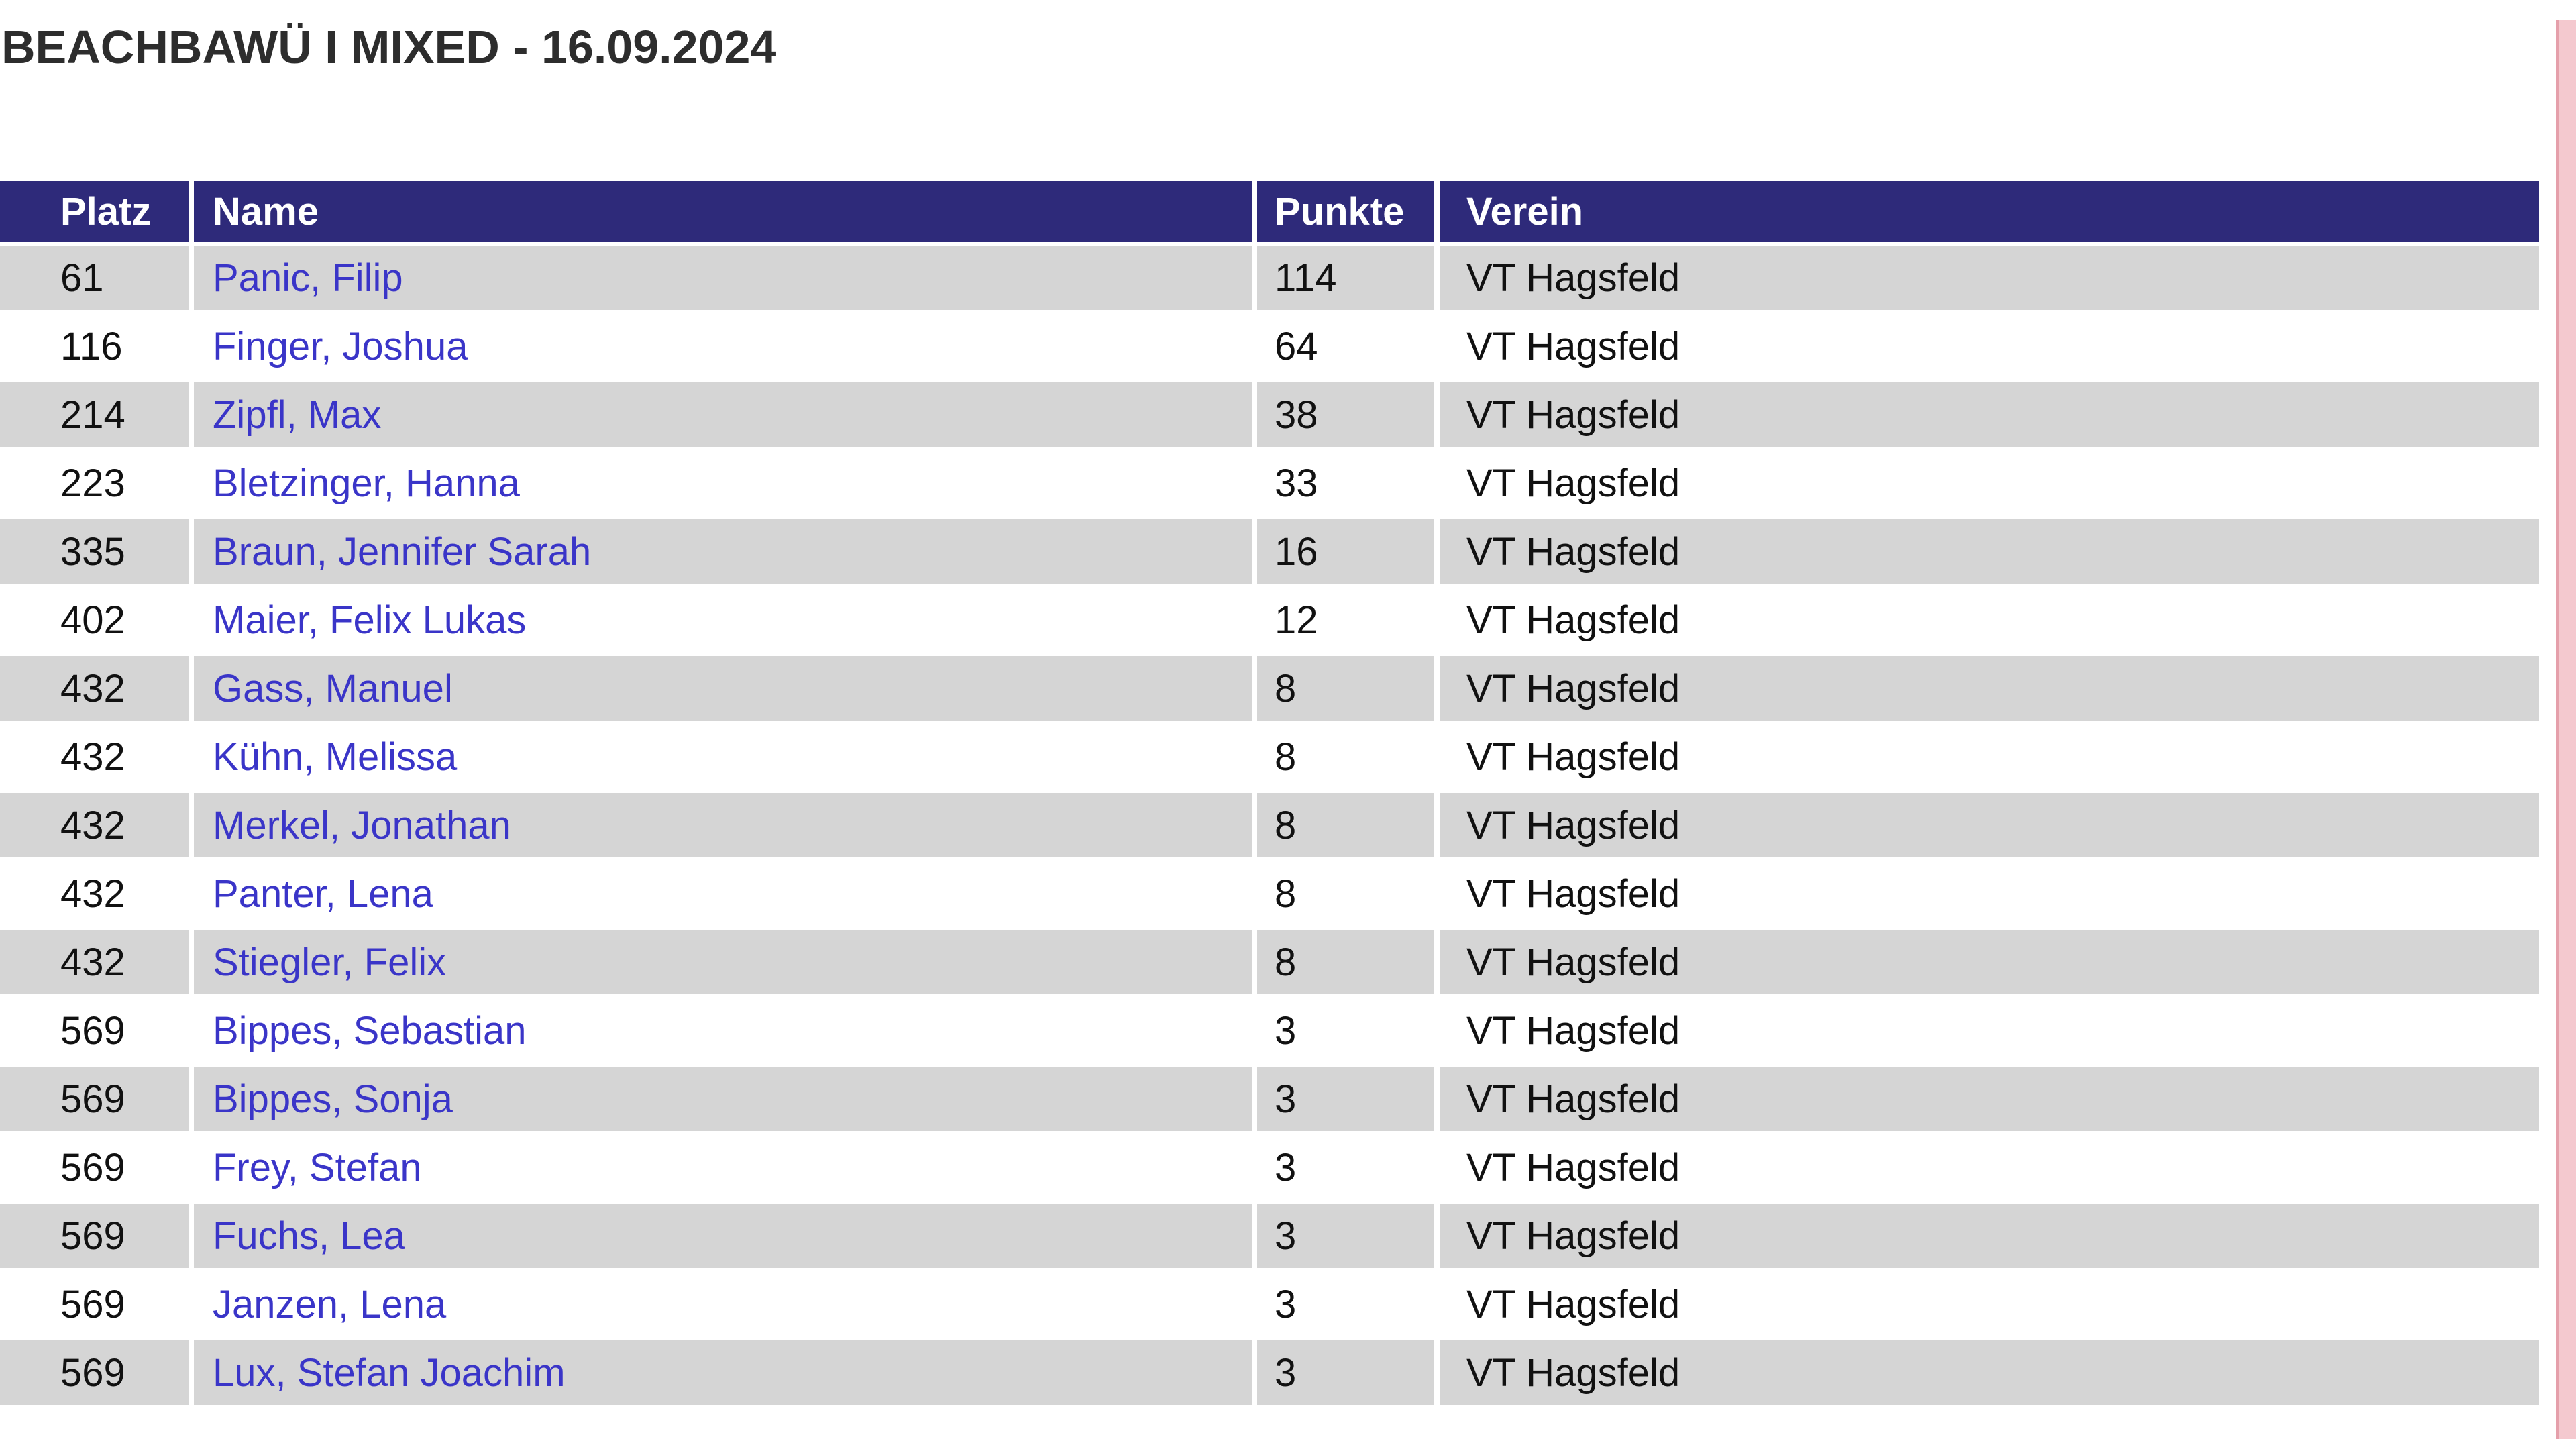  I want to click on player-name-link: Bletzinger, Hanna, so click(366, 483).